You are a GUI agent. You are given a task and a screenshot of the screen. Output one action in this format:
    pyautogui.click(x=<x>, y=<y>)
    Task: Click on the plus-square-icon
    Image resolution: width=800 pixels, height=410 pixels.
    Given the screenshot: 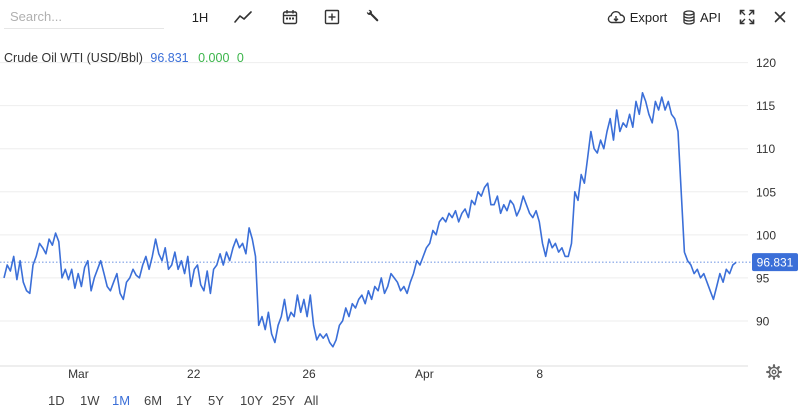 What is the action you would take?
    pyautogui.click(x=332, y=17)
    